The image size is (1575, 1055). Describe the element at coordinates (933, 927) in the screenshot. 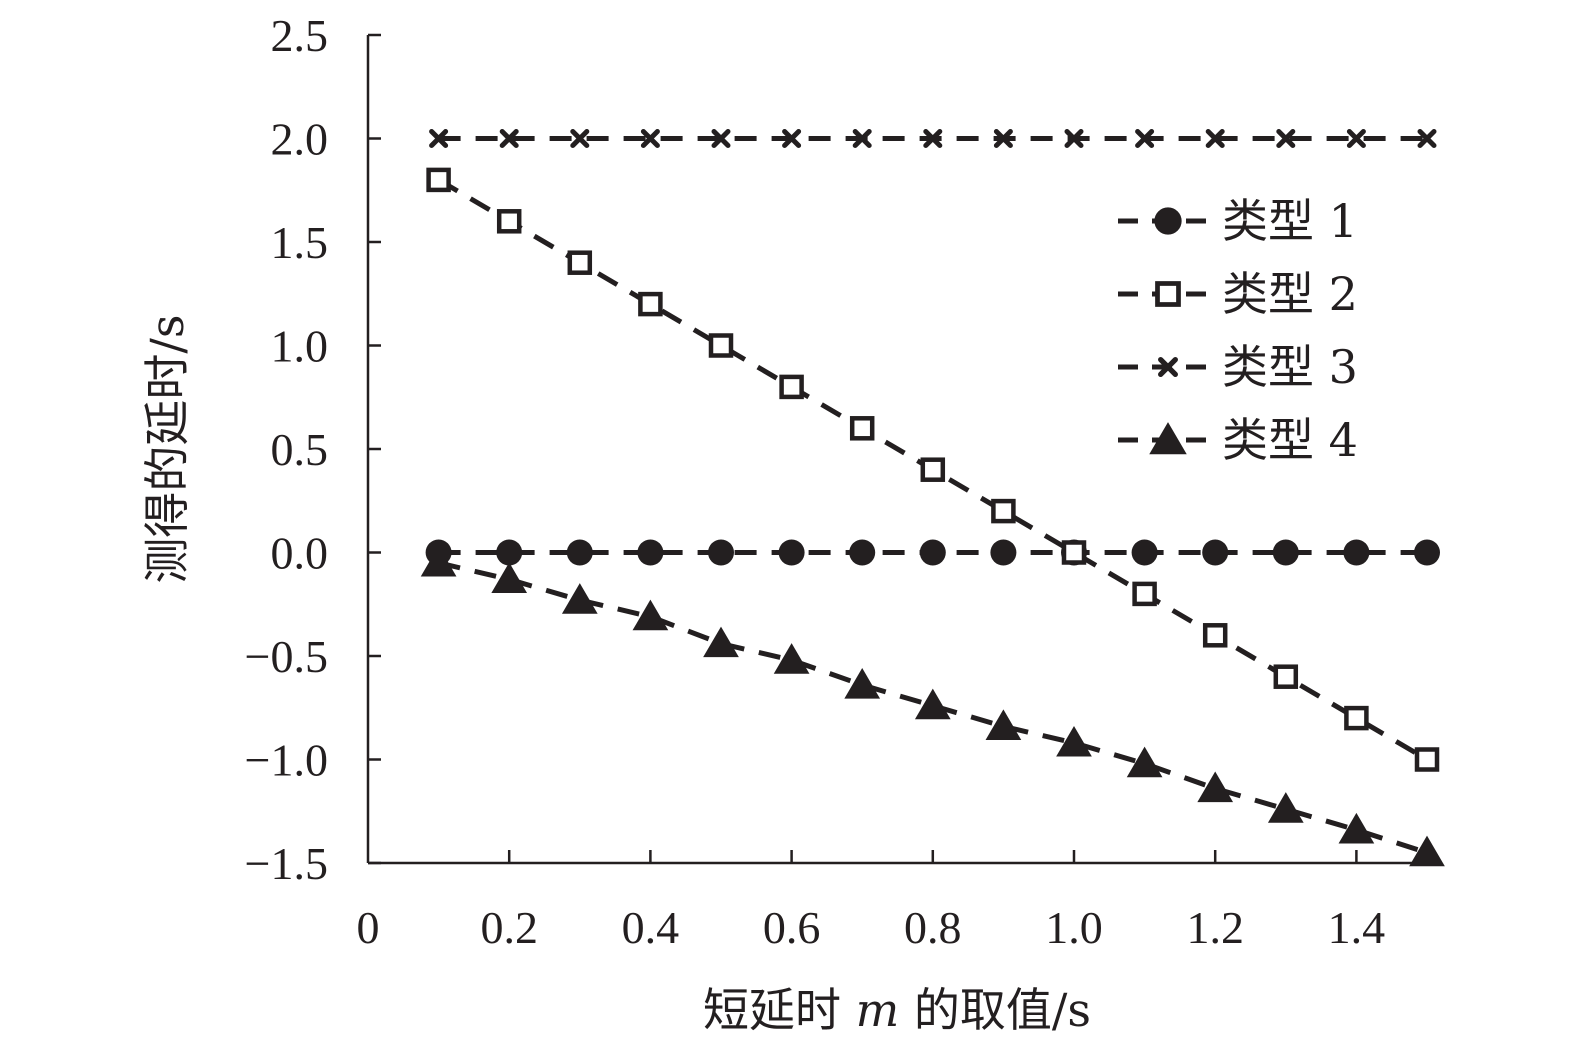

I see `x-tick-label: 0.8` at that location.